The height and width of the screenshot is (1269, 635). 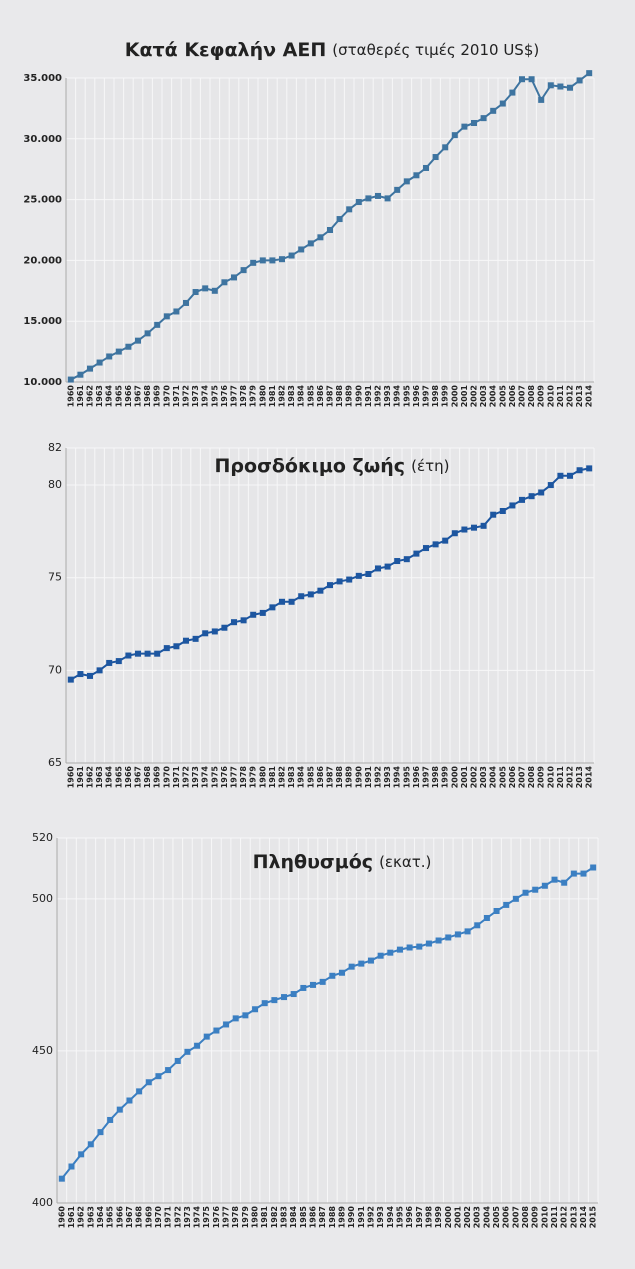 I want to click on x-tick-label: 1989, so click(x=349, y=777).